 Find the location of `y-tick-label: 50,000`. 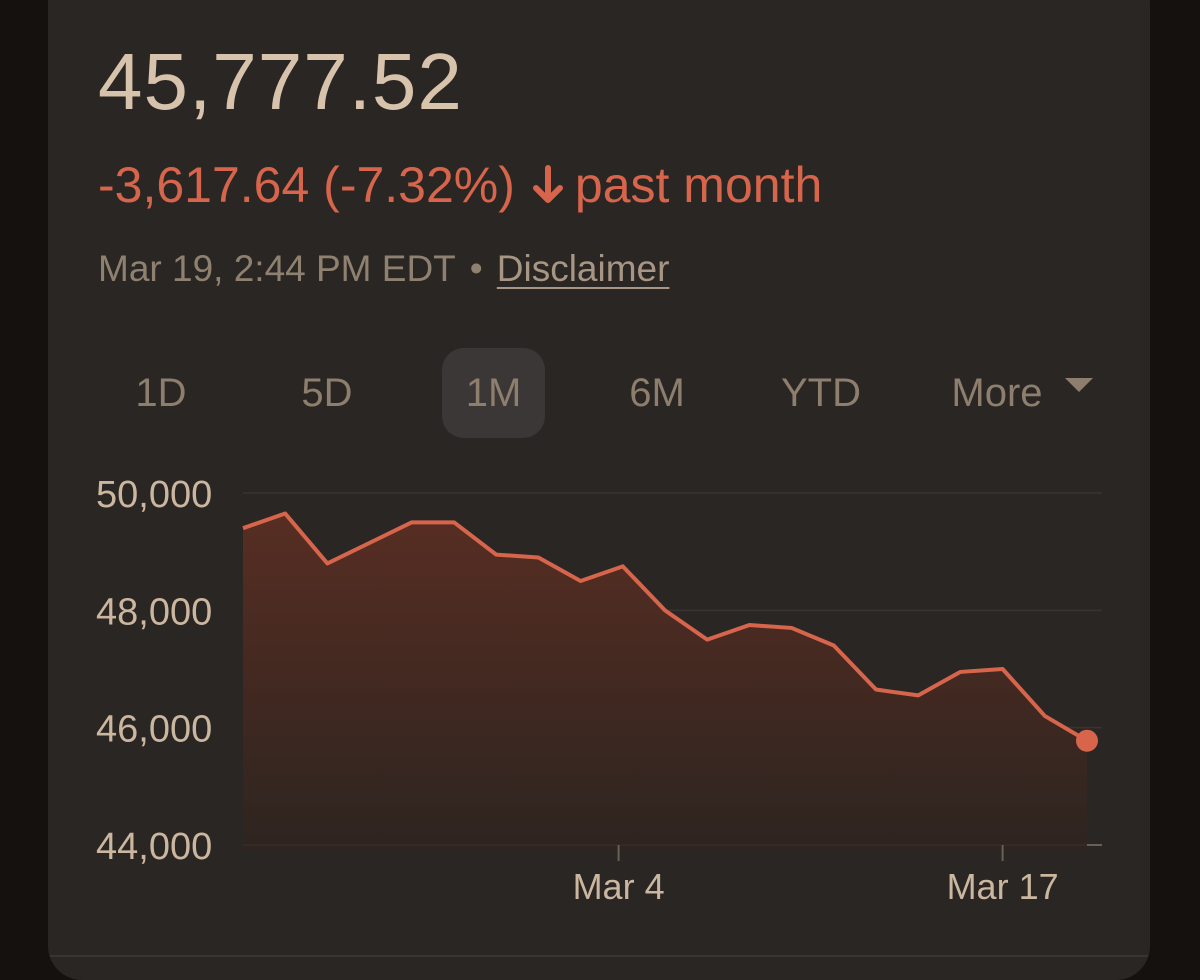

y-tick-label: 50,000 is located at coordinates (154, 495).